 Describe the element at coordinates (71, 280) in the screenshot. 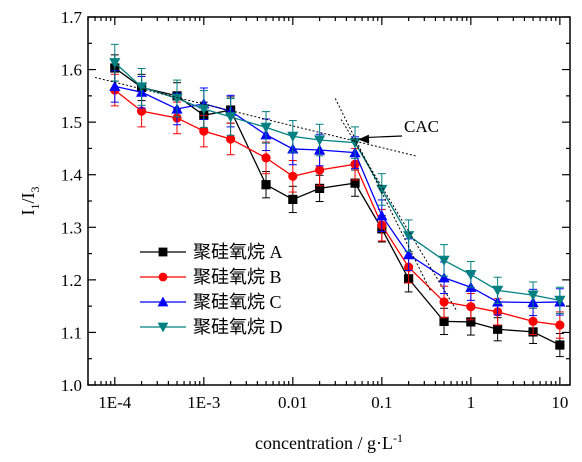

I see `y-tick-label: 1.2` at that location.